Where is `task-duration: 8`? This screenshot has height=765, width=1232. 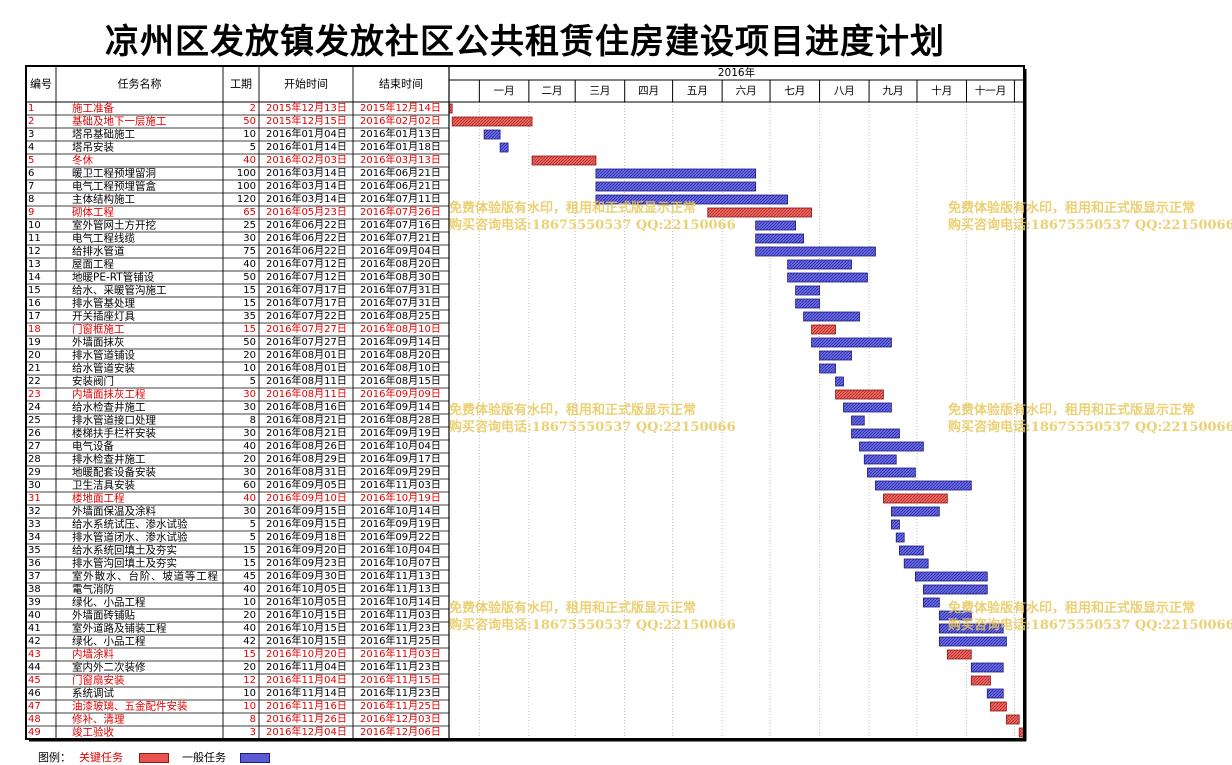 task-duration: 8 is located at coordinates (253, 420).